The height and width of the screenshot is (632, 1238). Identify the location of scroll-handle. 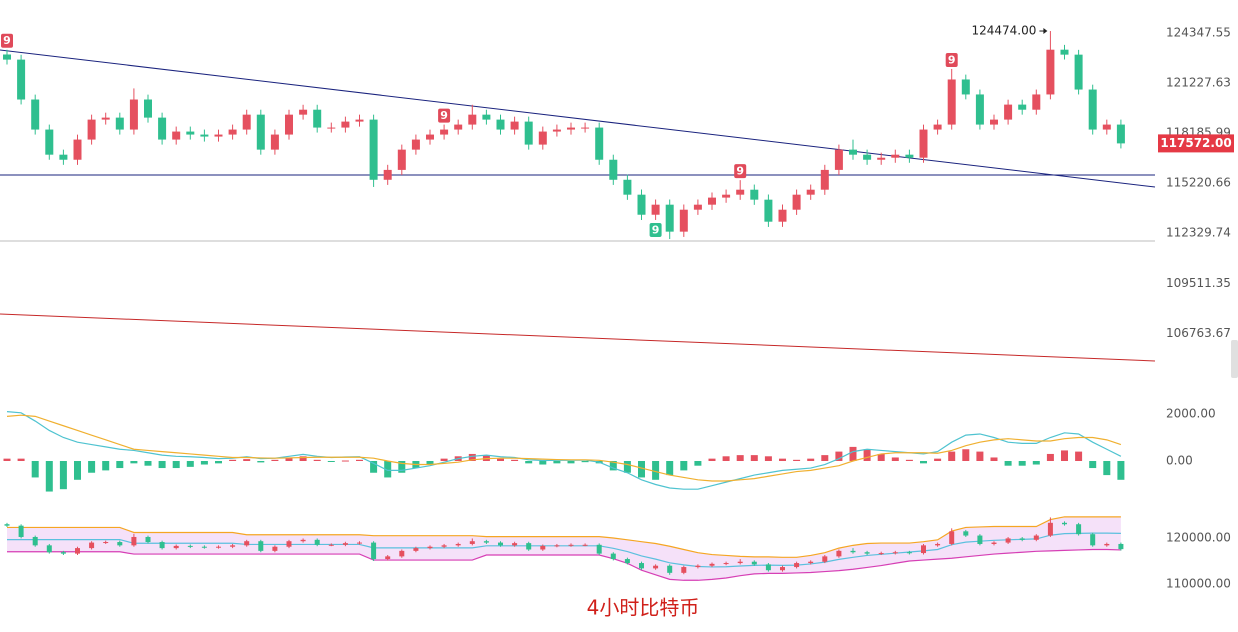
(1234, 359).